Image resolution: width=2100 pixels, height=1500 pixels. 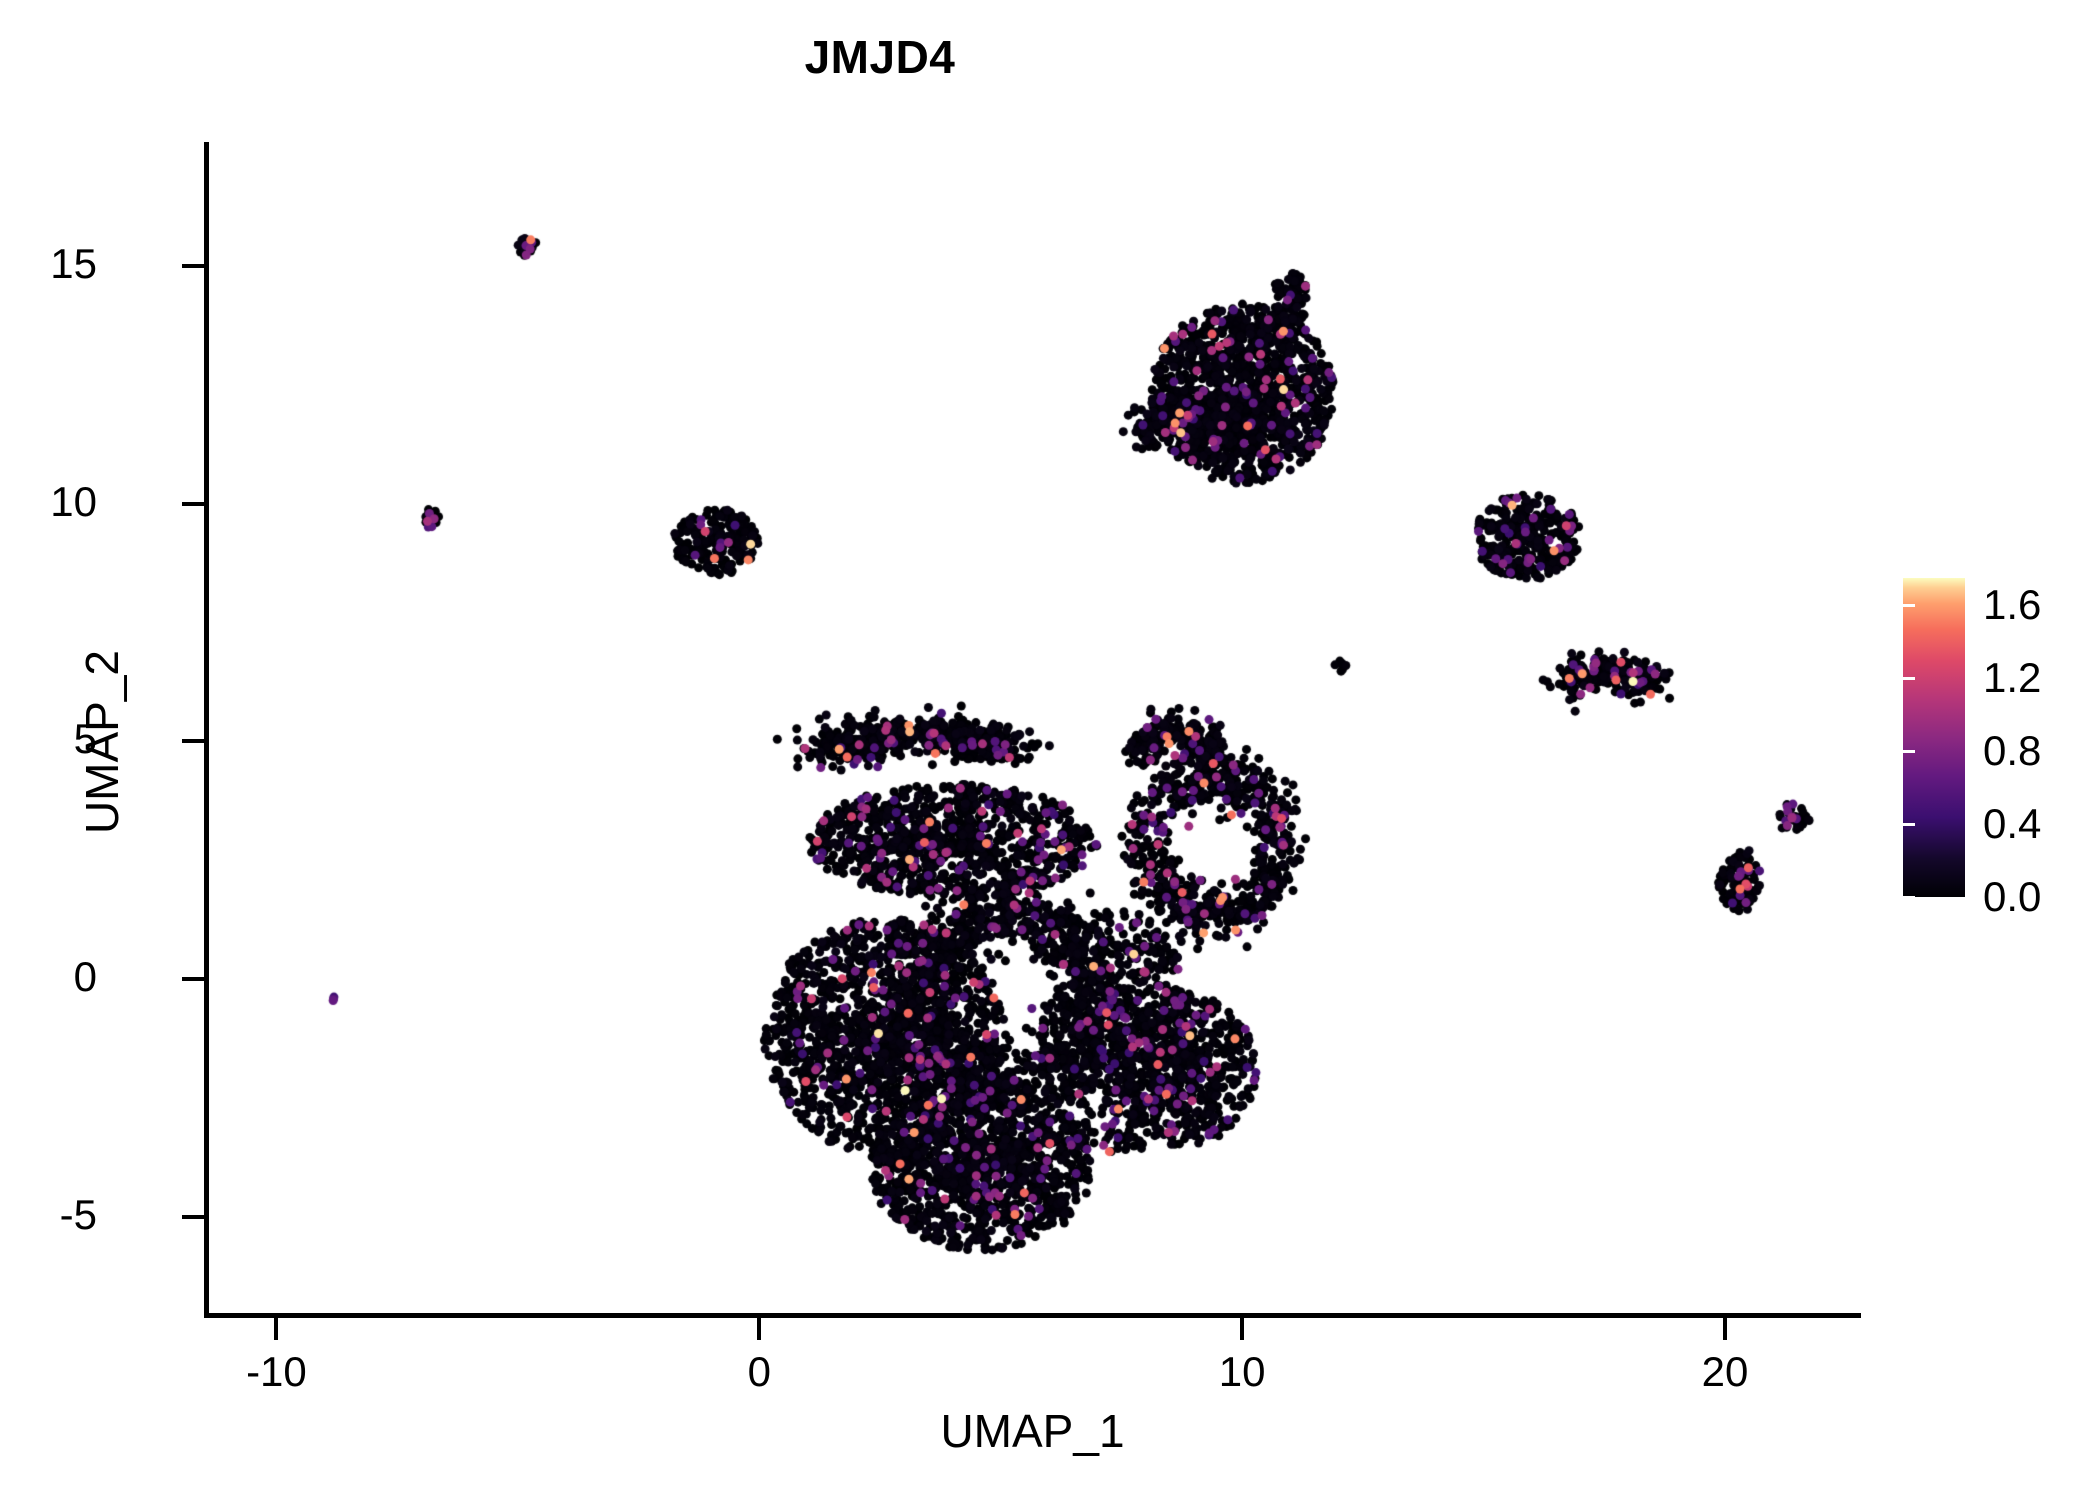 What do you see at coordinates (85, 739) in the screenshot?
I see `y-axis-tick-label: 5` at bounding box center [85, 739].